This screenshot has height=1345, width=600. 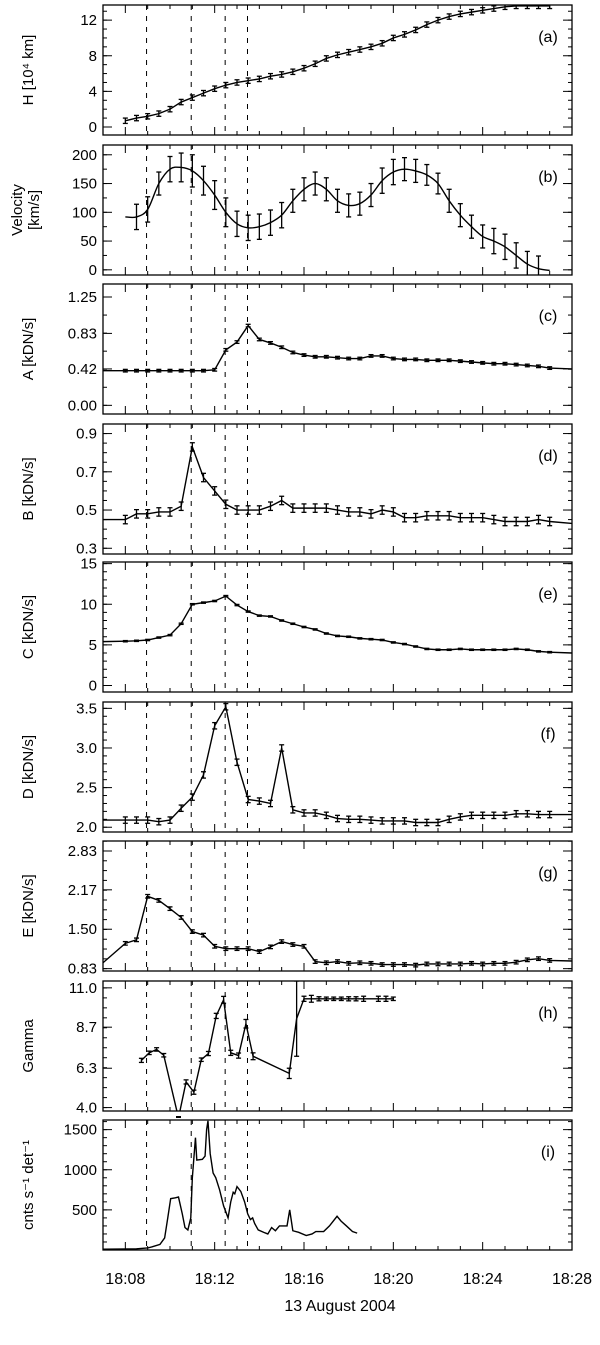 What do you see at coordinates (84, 184) in the screenshot?
I see `y-tick-label: 150` at bounding box center [84, 184].